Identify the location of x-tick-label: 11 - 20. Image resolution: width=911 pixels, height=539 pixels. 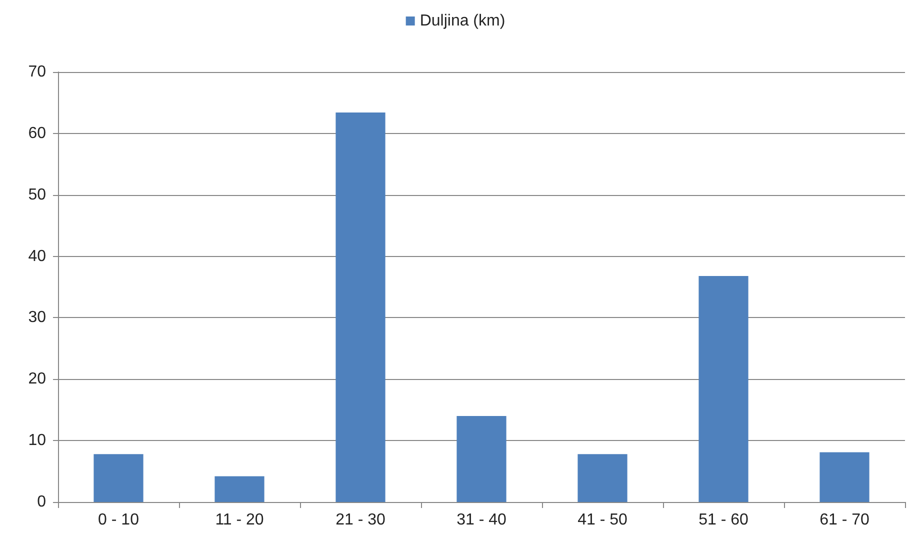
(239, 520).